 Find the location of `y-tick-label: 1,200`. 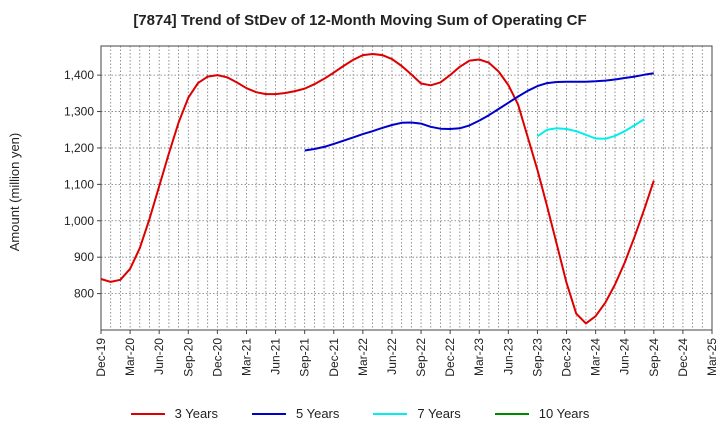

y-tick-label: 1,200 is located at coordinates (79, 148).